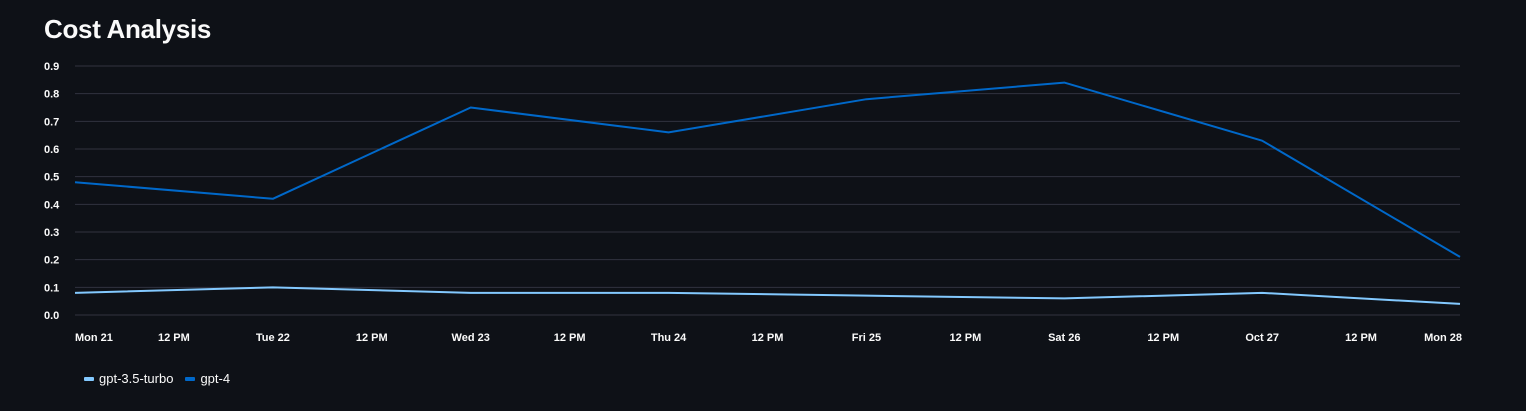 The image size is (1526, 411). I want to click on y-tick-label: 0.1, so click(51, 288).